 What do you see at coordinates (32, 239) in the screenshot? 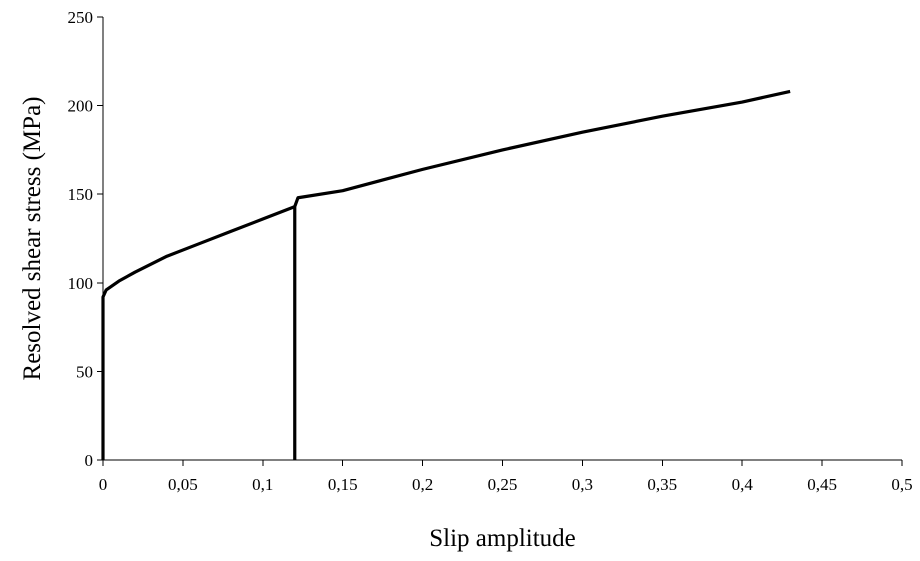
I see `y-axis-title: Resolved shear stress (MPa)` at bounding box center [32, 239].